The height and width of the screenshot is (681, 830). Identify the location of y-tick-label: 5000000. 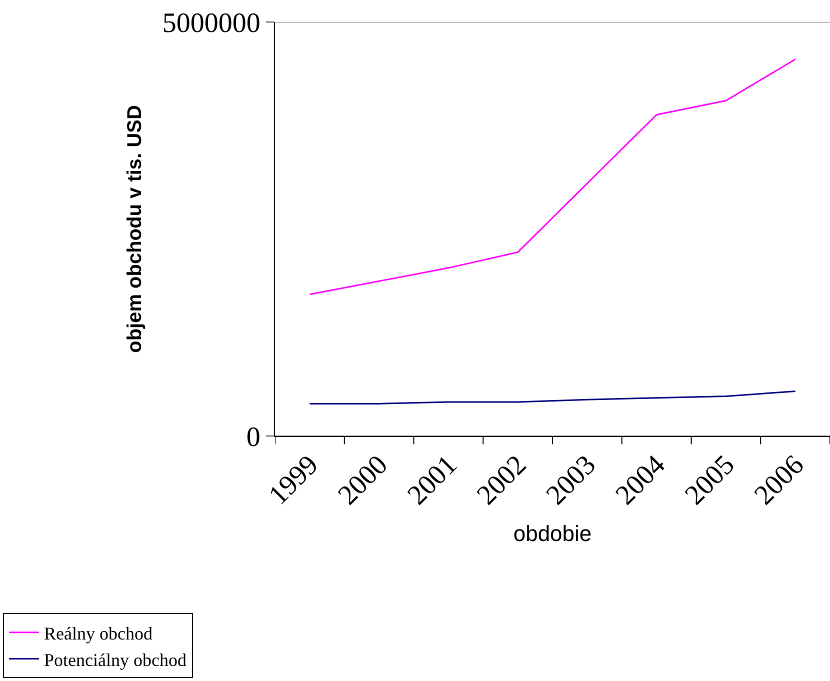
(211, 23).